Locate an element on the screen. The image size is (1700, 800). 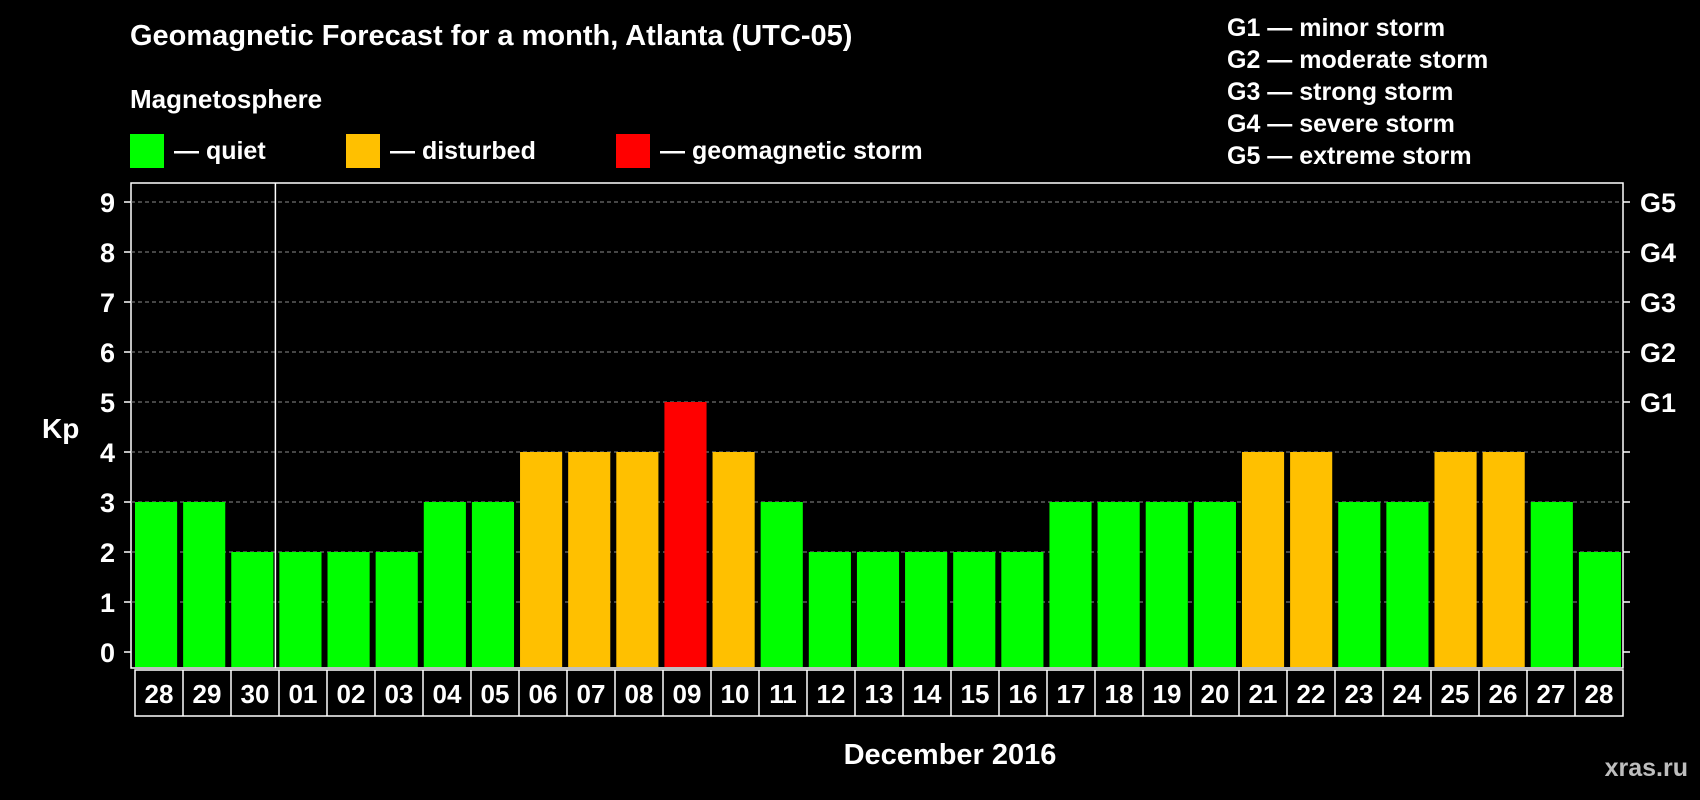
date-axis-frame is located at coordinates (879, 693).